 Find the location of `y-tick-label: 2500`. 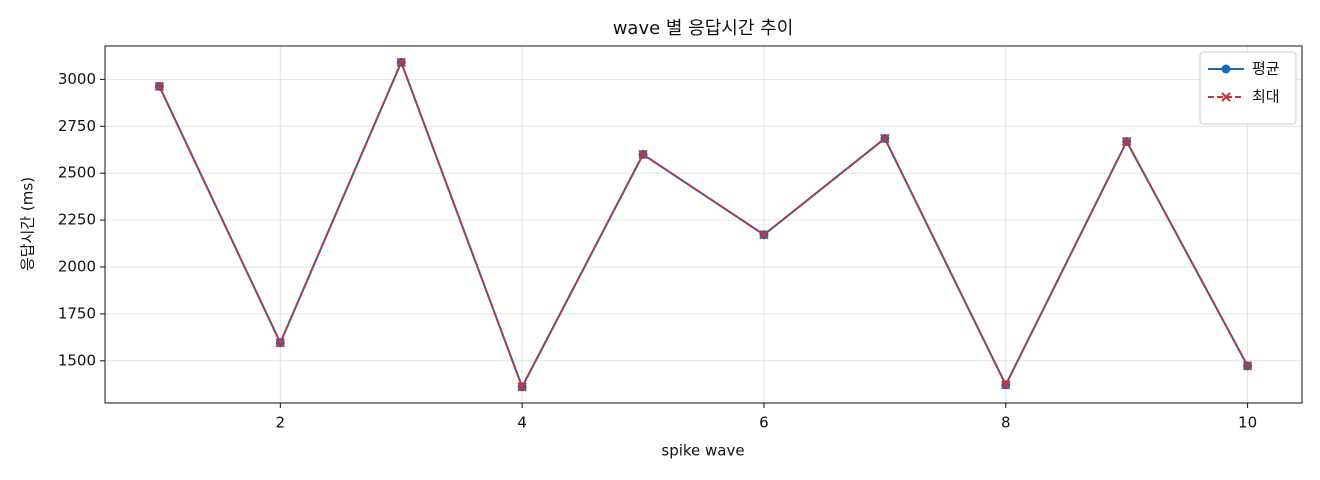

y-tick-label: 2500 is located at coordinates (77, 173).